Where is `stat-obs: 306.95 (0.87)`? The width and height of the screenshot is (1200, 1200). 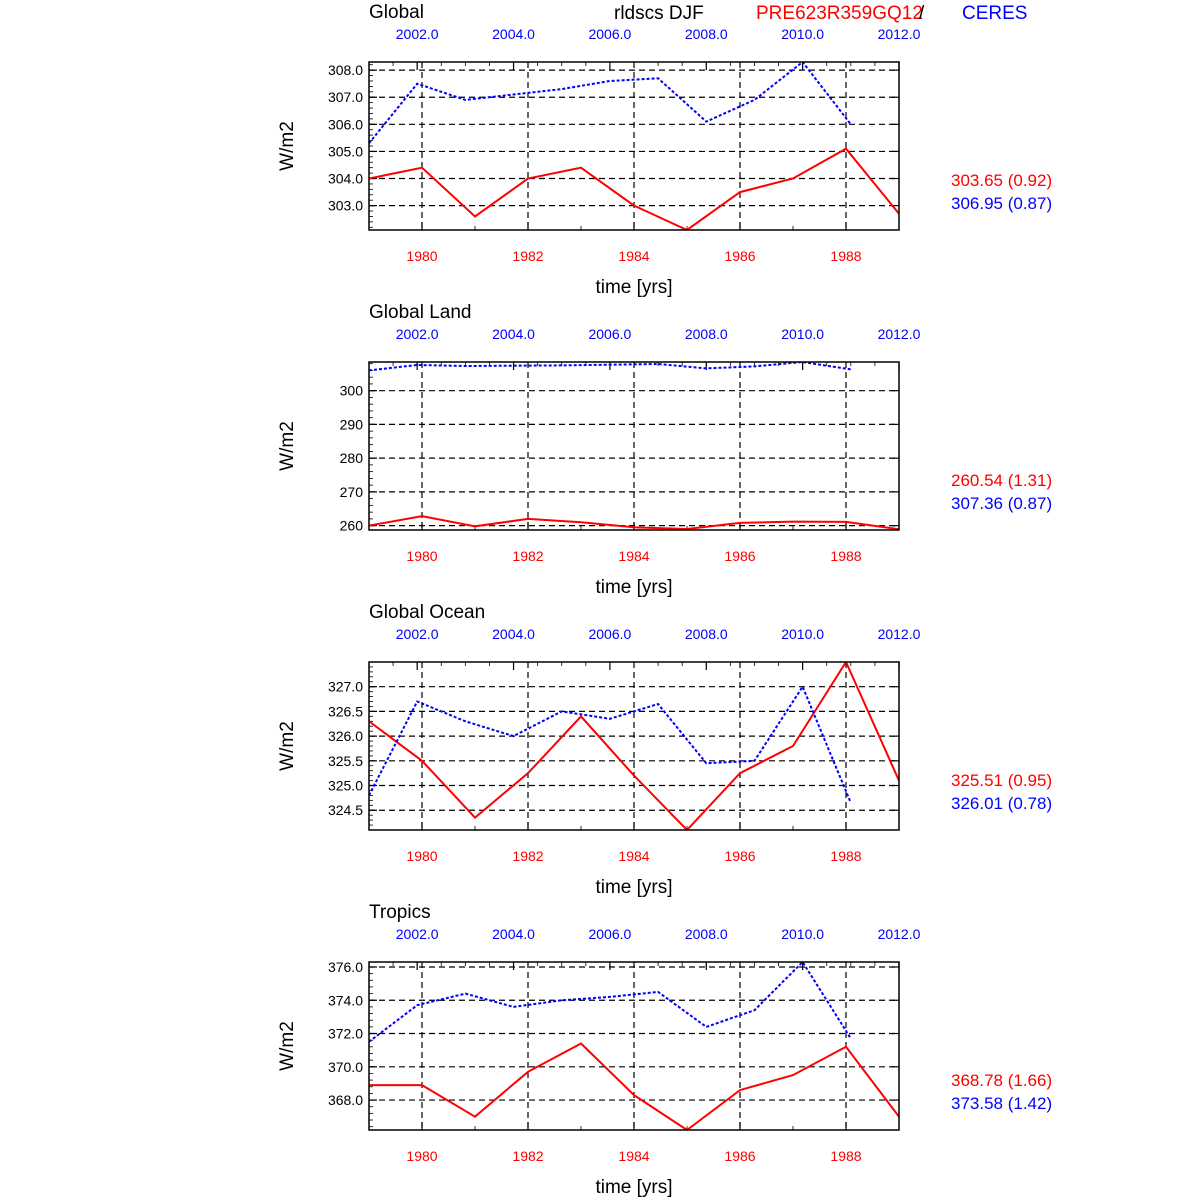
stat-obs: 306.95 (0.87) is located at coordinates (1001, 203).